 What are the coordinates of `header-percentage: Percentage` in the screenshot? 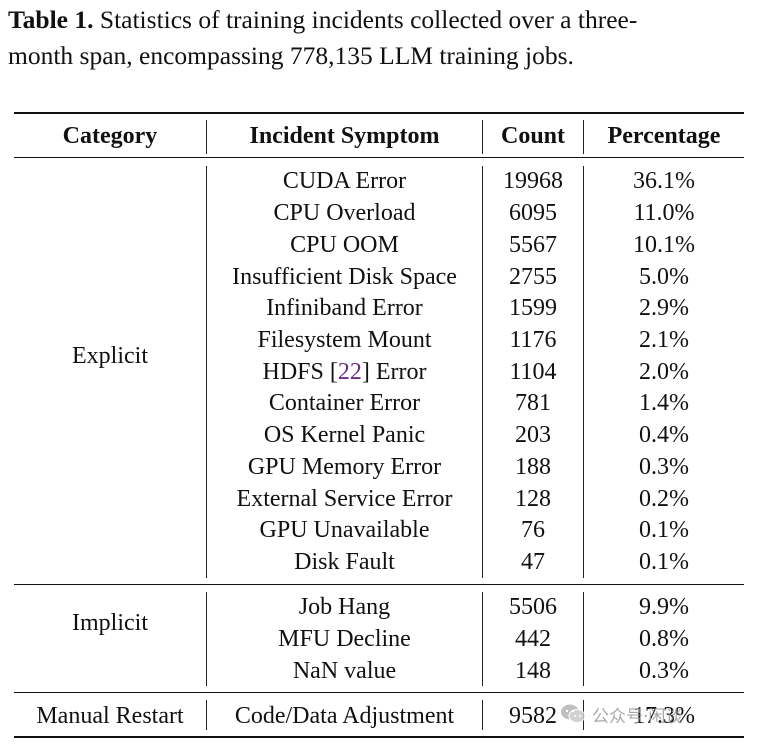 It's located at (664, 136).